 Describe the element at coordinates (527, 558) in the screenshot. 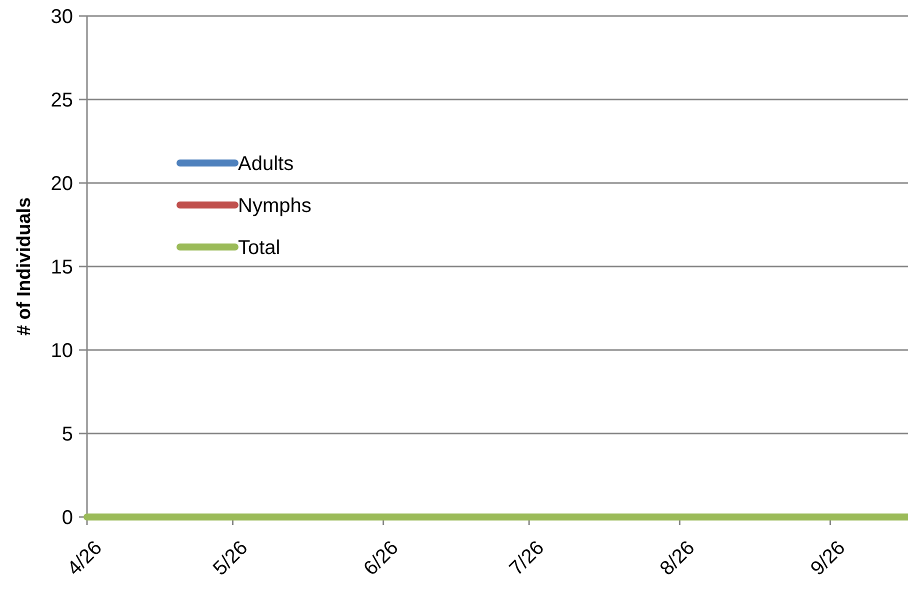

I see `x-tick-label: 7/26` at that location.